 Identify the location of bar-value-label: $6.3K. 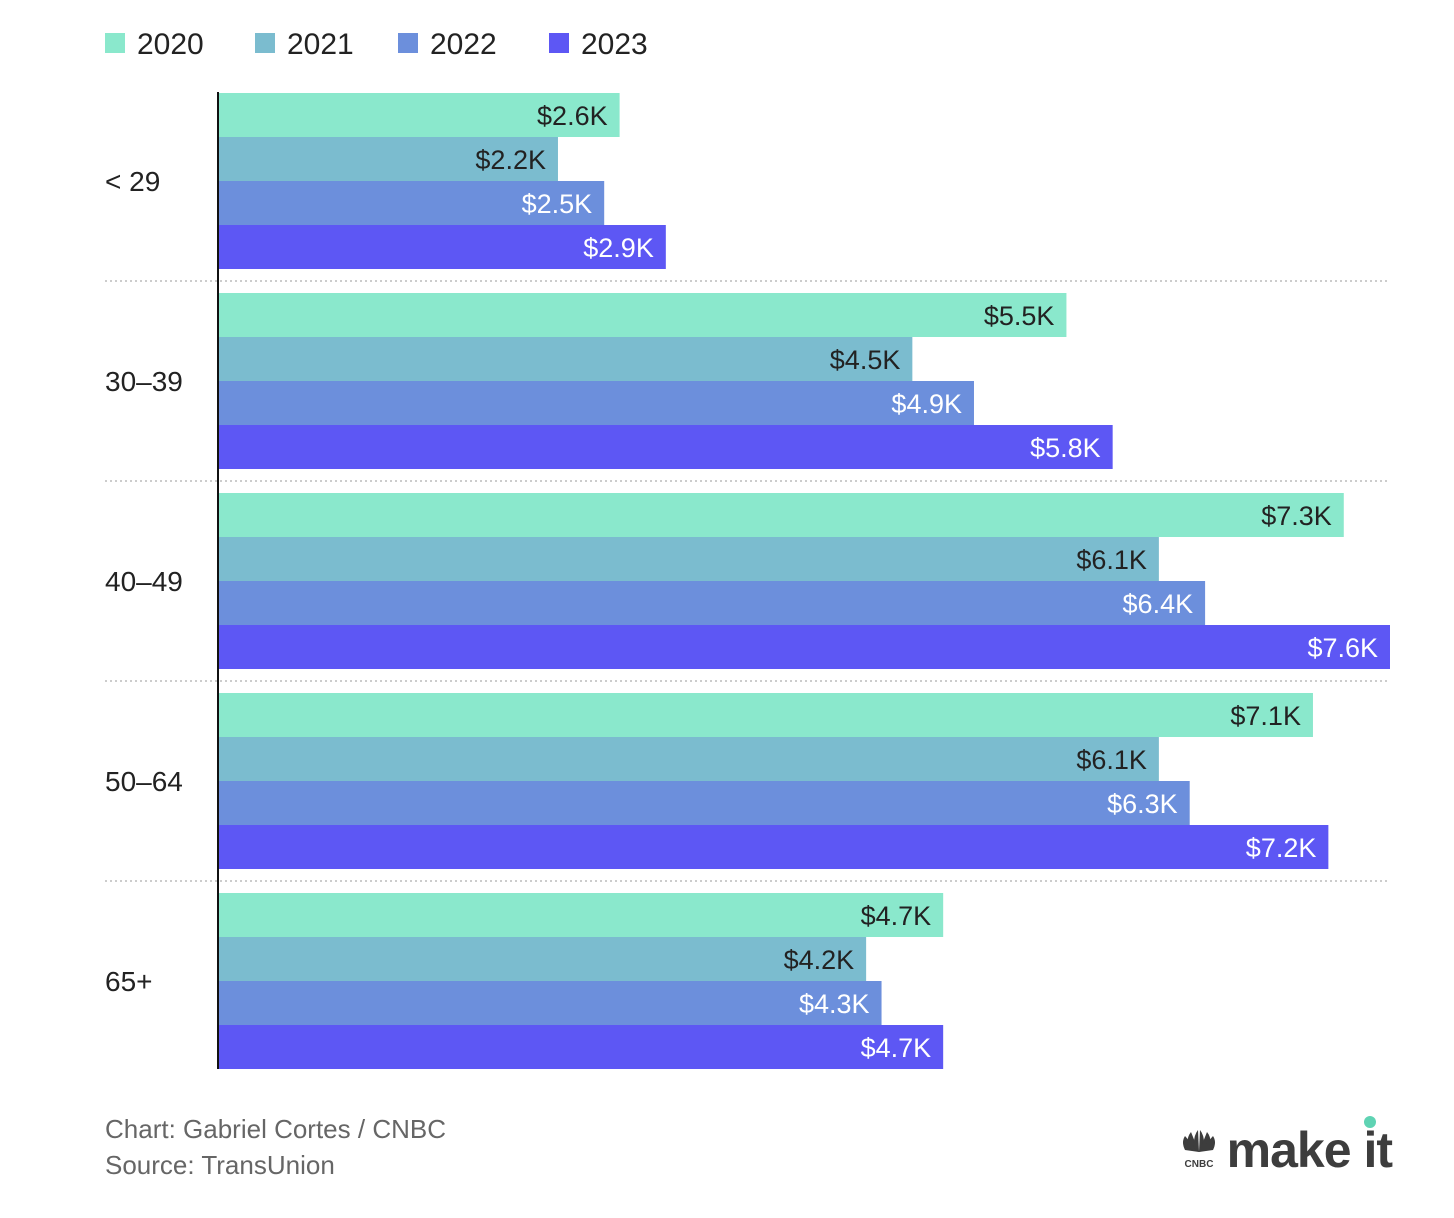
(1142, 804).